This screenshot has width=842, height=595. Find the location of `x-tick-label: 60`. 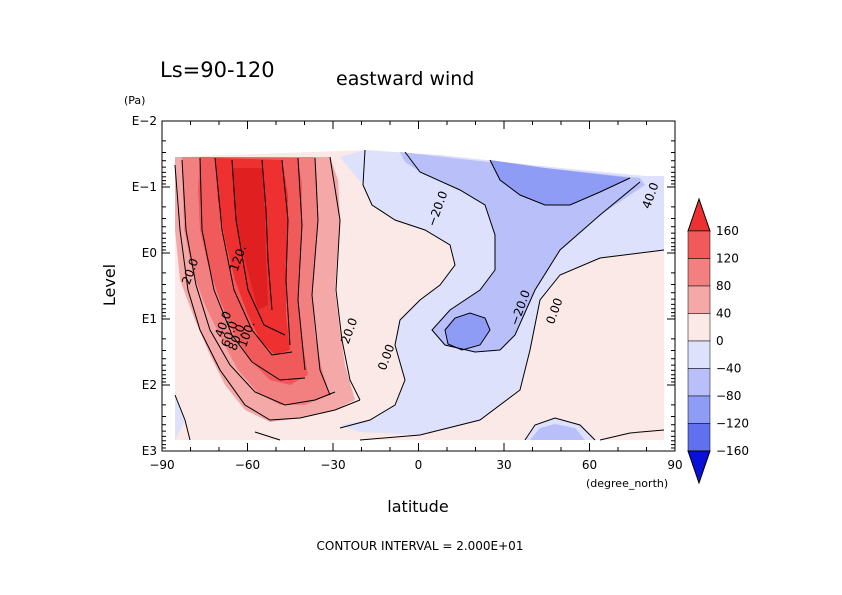

x-tick-label: 60 is located at coordinates (589, 465).